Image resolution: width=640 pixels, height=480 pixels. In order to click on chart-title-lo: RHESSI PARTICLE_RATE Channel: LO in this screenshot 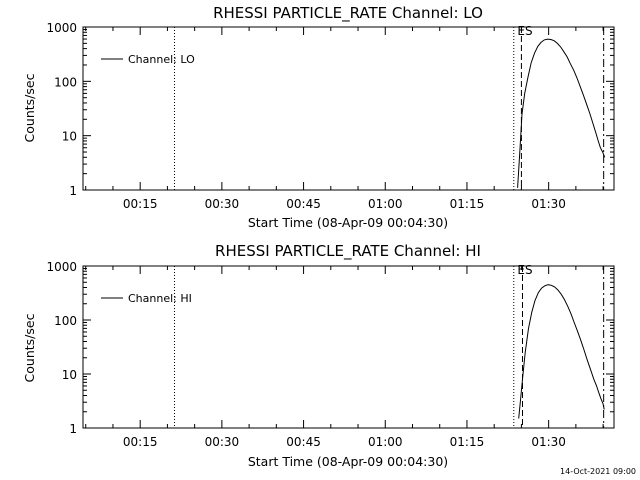, I will do `click(348, 13)`.